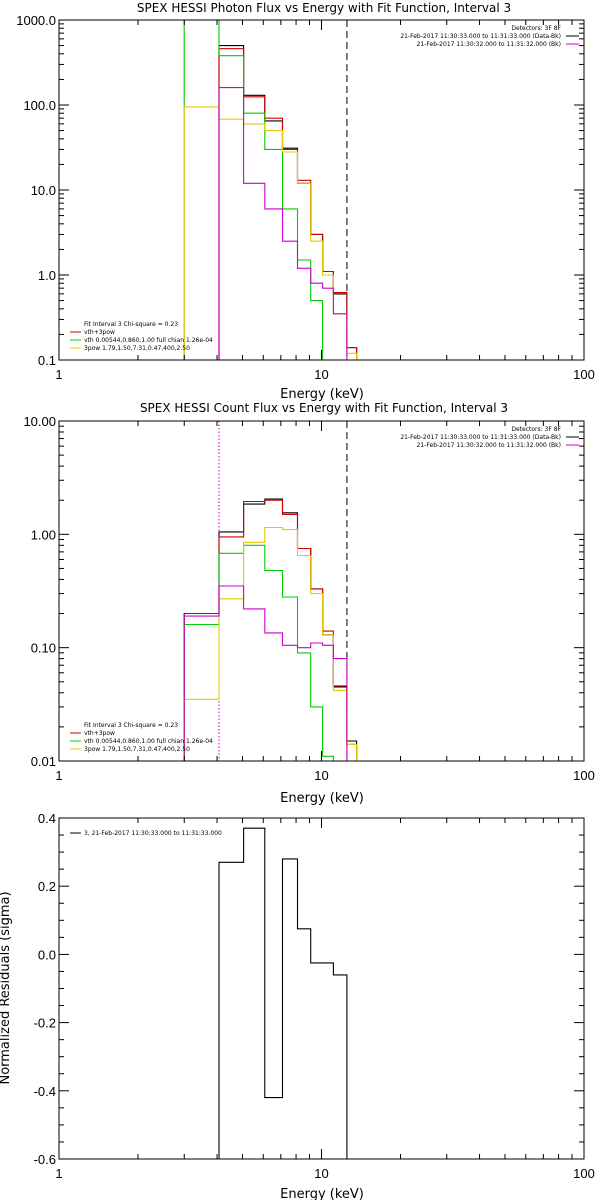 This screenshot has width=600, height=1200. I want to click on y-tick-label: 100.0, so click(39, 105).